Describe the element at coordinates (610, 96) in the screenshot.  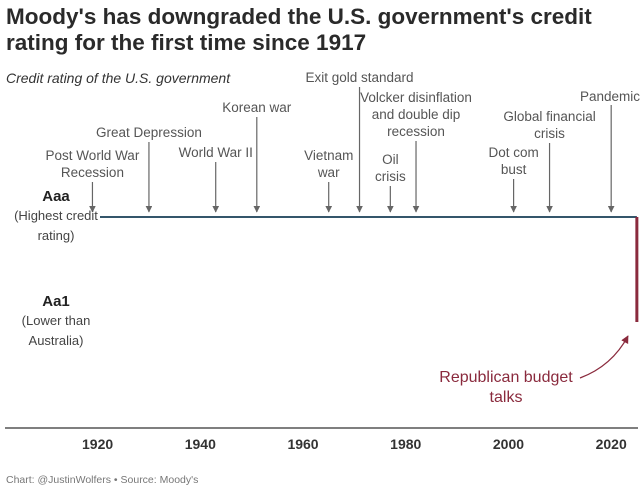
I see `event-label: Pandemic` at that location.